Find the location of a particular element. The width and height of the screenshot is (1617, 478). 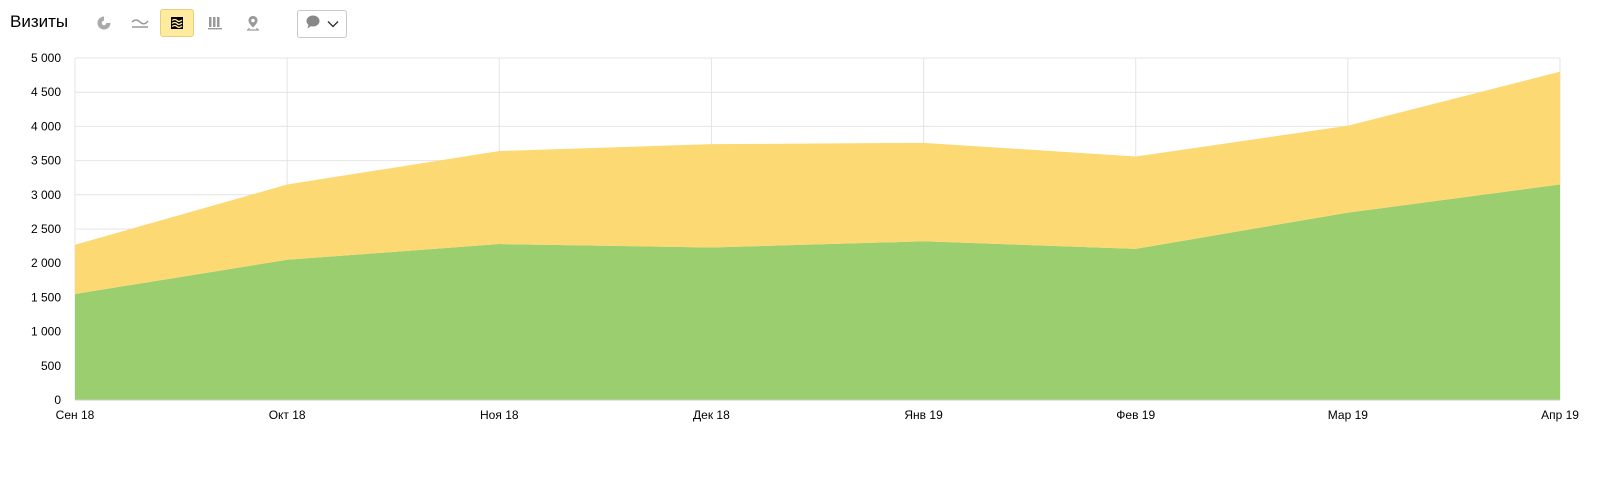

pie-chart-button is located at coordinates (104, 23).